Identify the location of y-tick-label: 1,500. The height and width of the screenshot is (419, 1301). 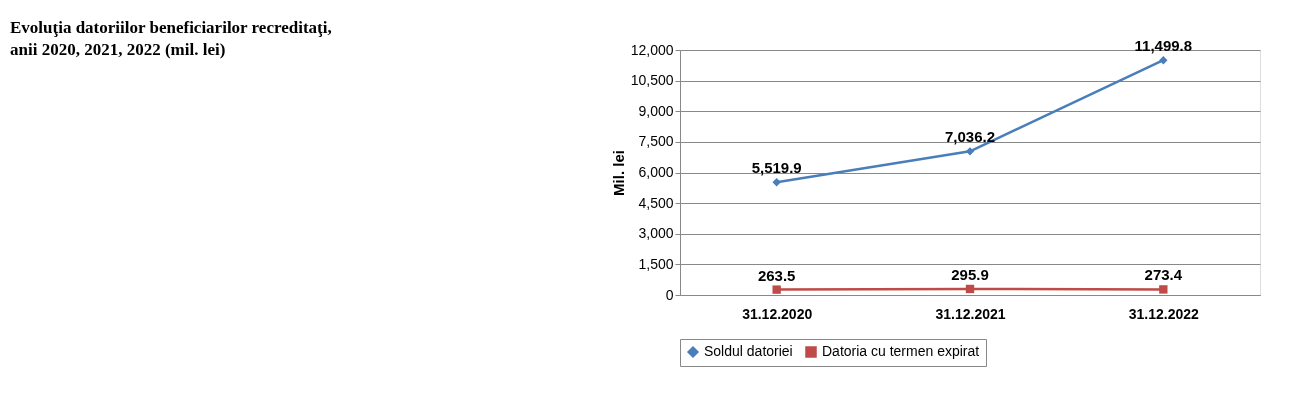
(656, 263).